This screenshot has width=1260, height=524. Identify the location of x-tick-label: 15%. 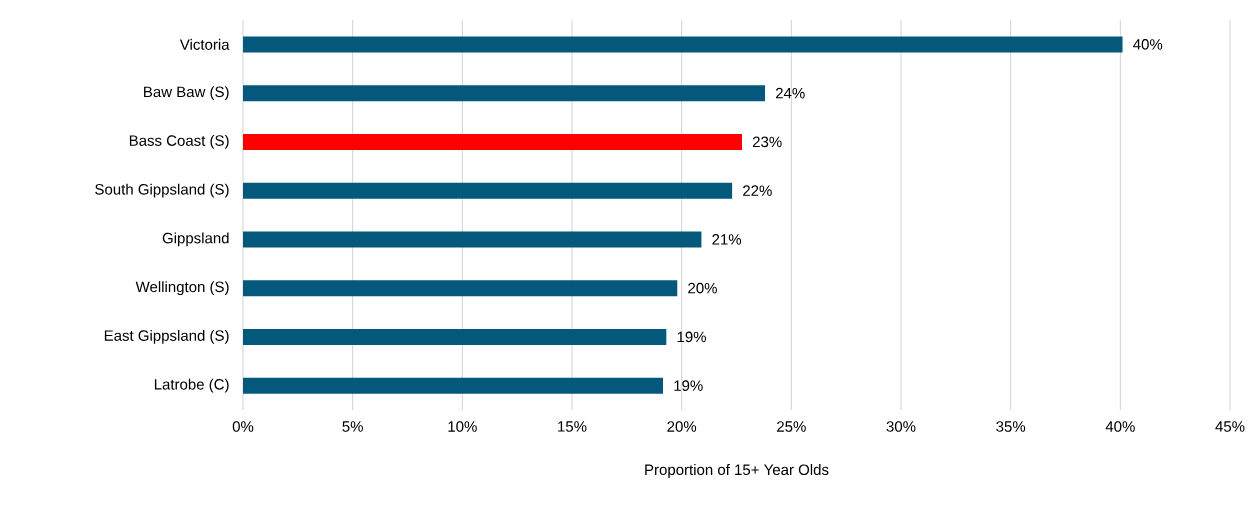
(572, 426).